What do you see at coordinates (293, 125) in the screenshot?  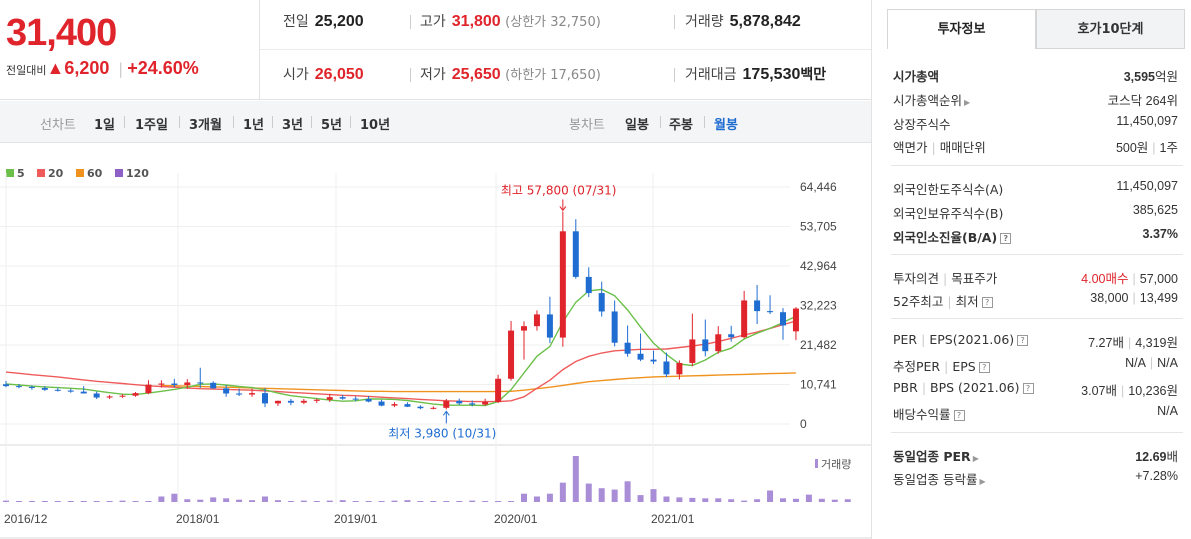 I see `period-3y: 3년` at bounding box center [293, 125].